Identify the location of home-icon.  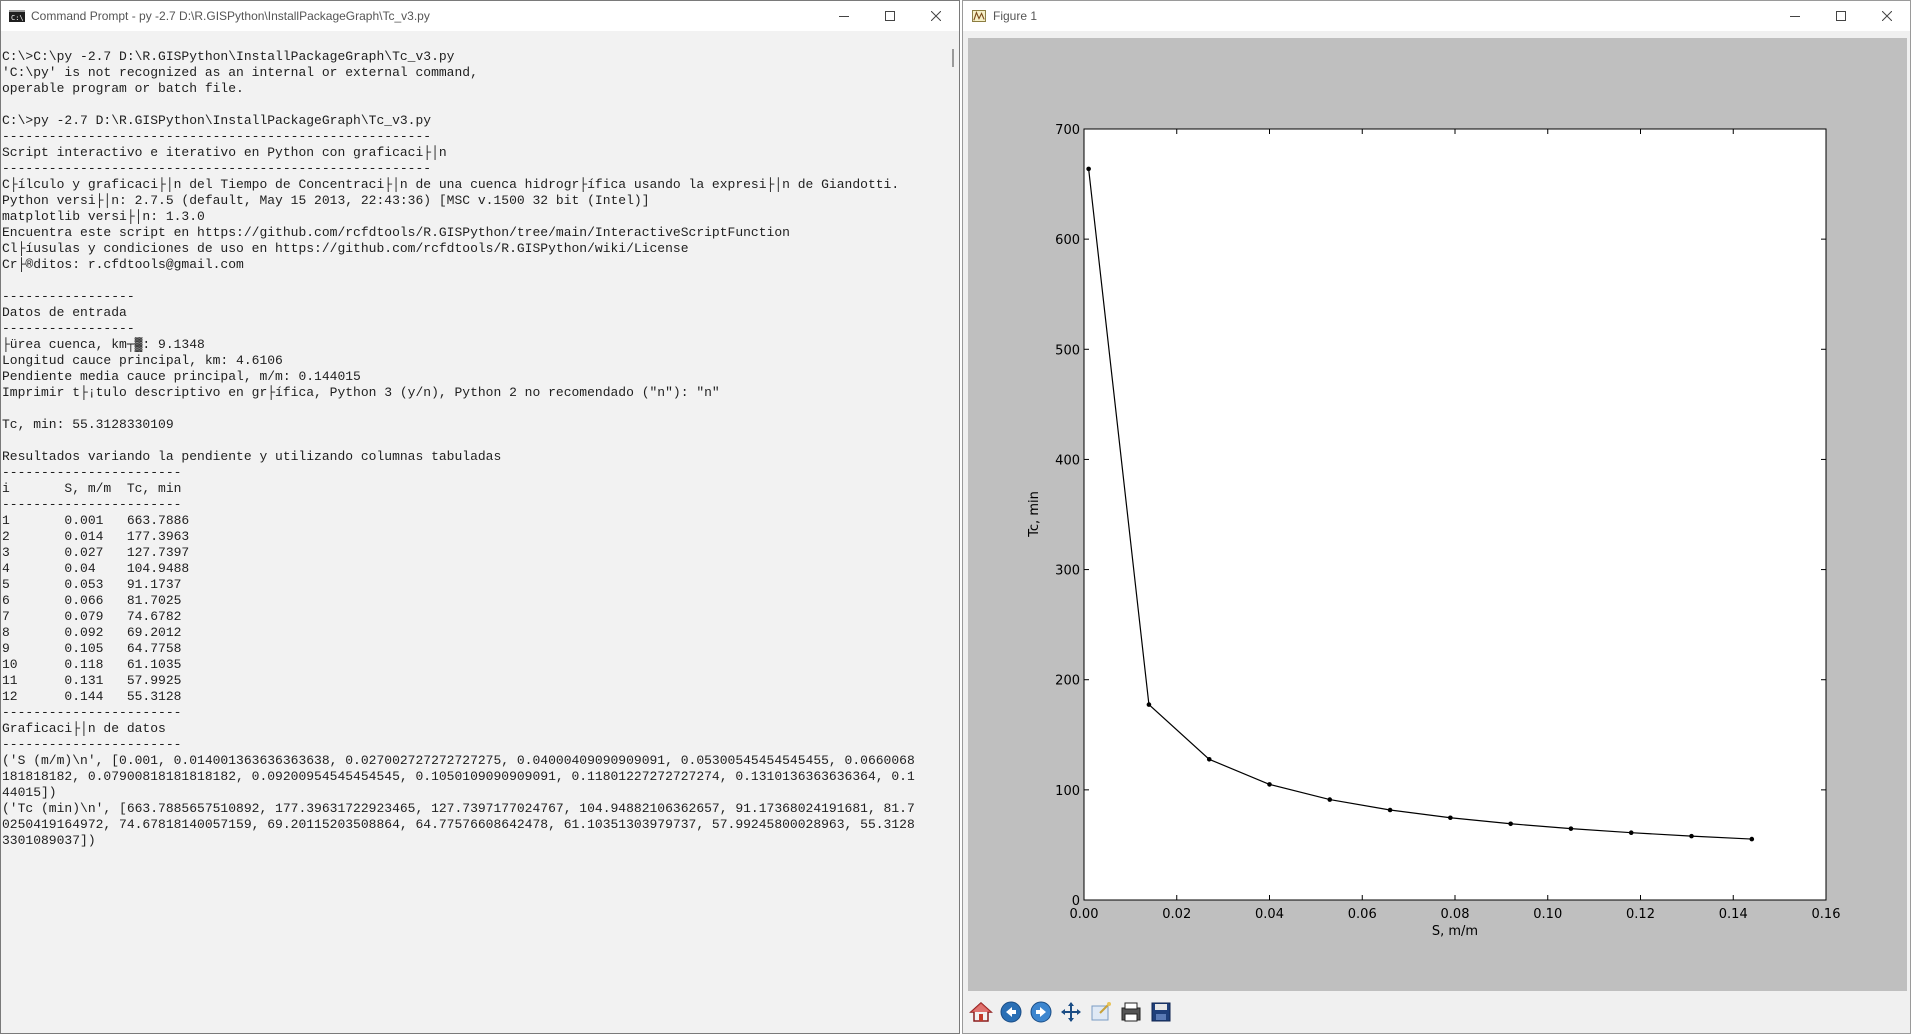
(981, 1011).